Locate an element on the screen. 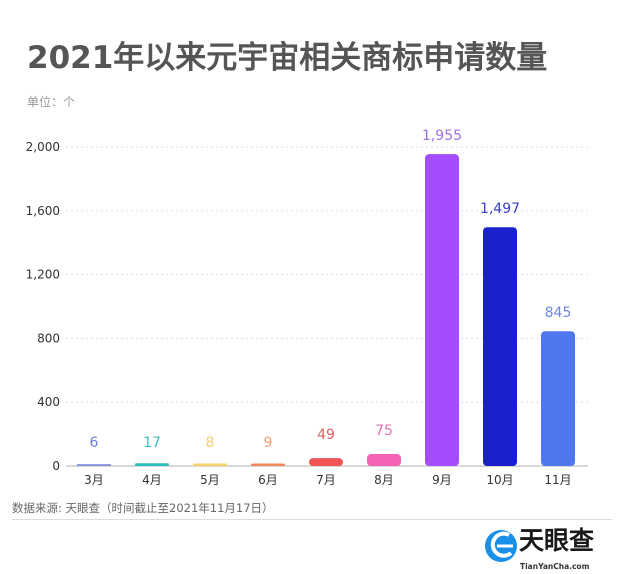  x-tick-label: 9月 is located at coordinates (442, 480).